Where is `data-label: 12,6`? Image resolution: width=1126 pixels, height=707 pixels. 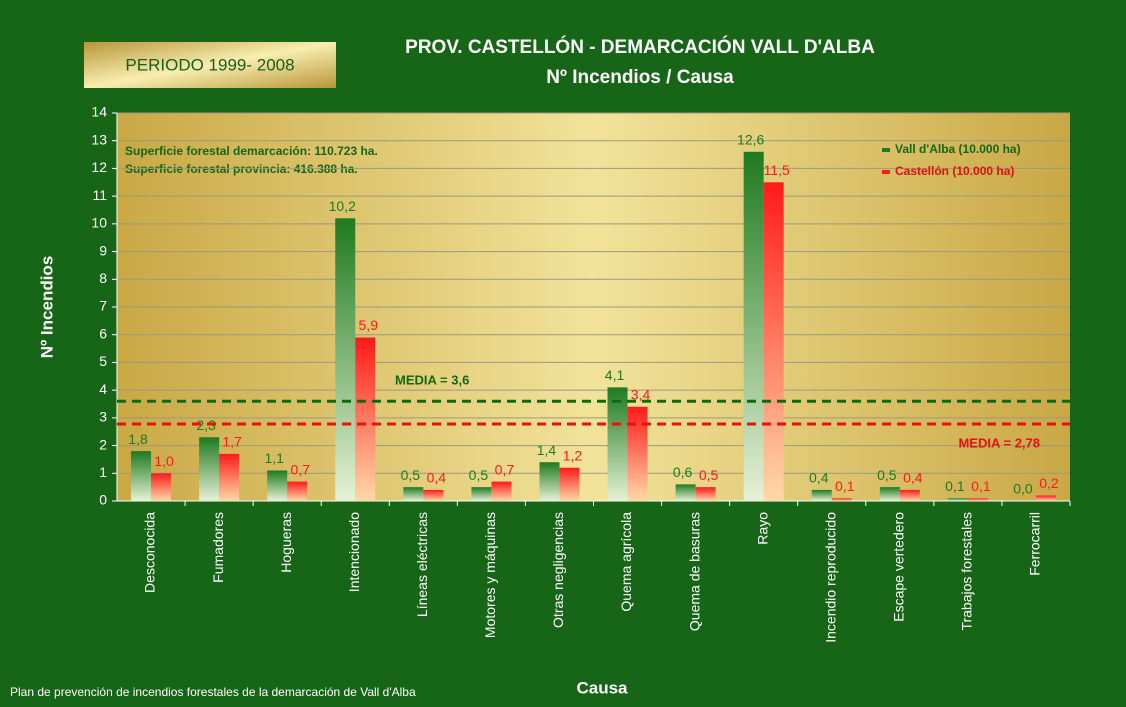
data-label: 12,6 is located at coordinates (750, 140).